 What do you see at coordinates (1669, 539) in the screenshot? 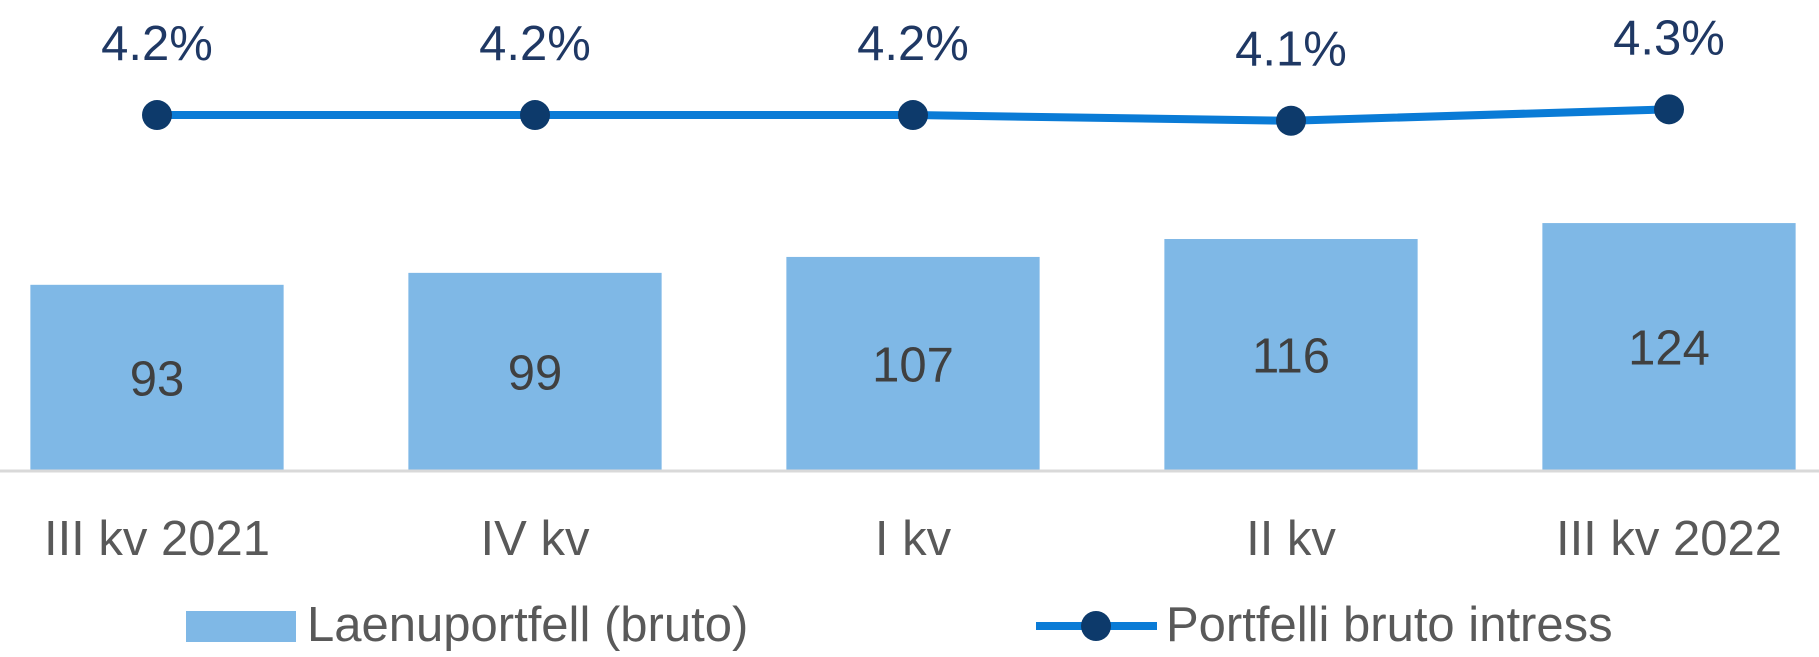
I see `x-tick-label: III kv 2022` at bounding box center [1669, 539].